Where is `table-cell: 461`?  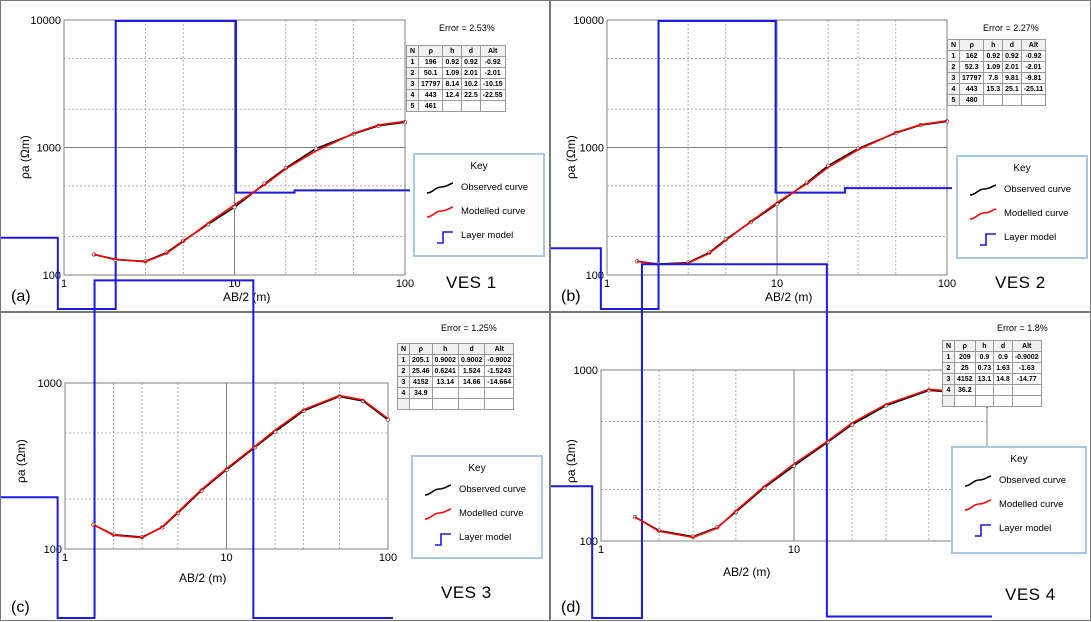 table-cell: 461 is located at coordinates (430, 106).